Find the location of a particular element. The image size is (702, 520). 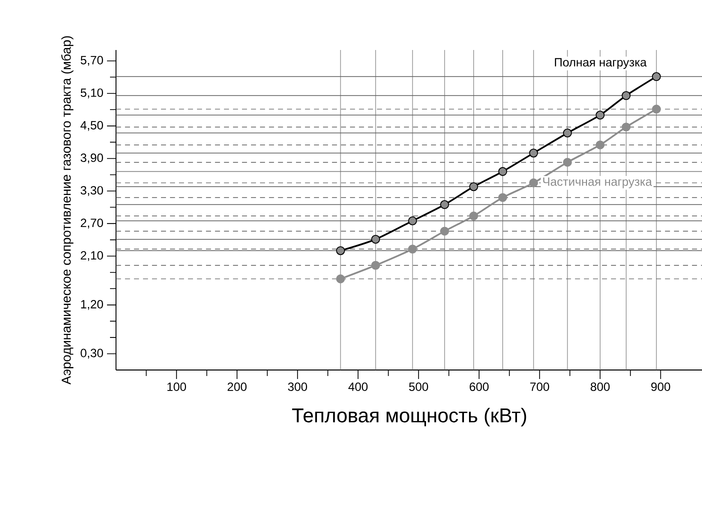

series-label: Полная нагрузка is located at coordinates (600, 63).